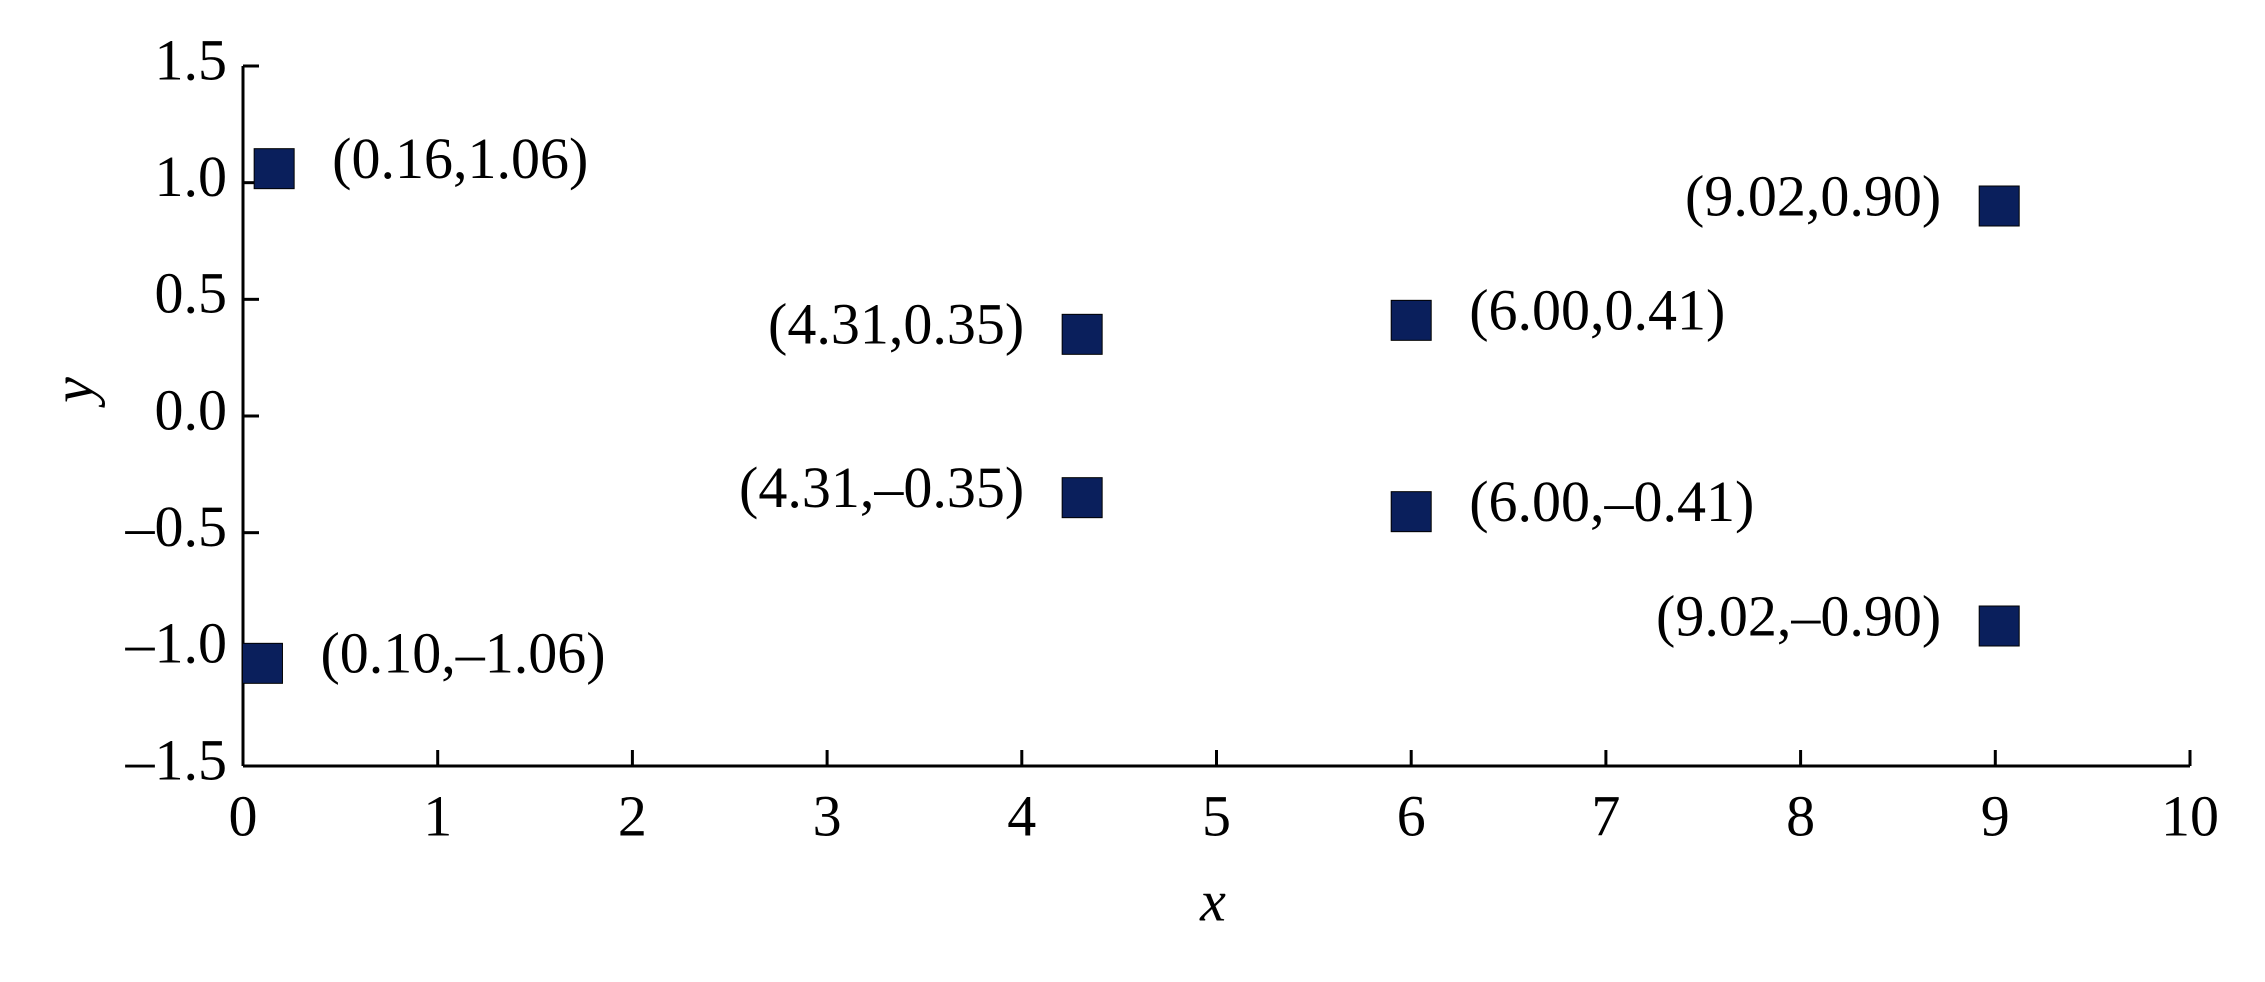 The image size is (2265, 982). Describe the element at coordinates (881, 487) in the screenshot. I see `data-label: (4.31,–0.35)` at that location.